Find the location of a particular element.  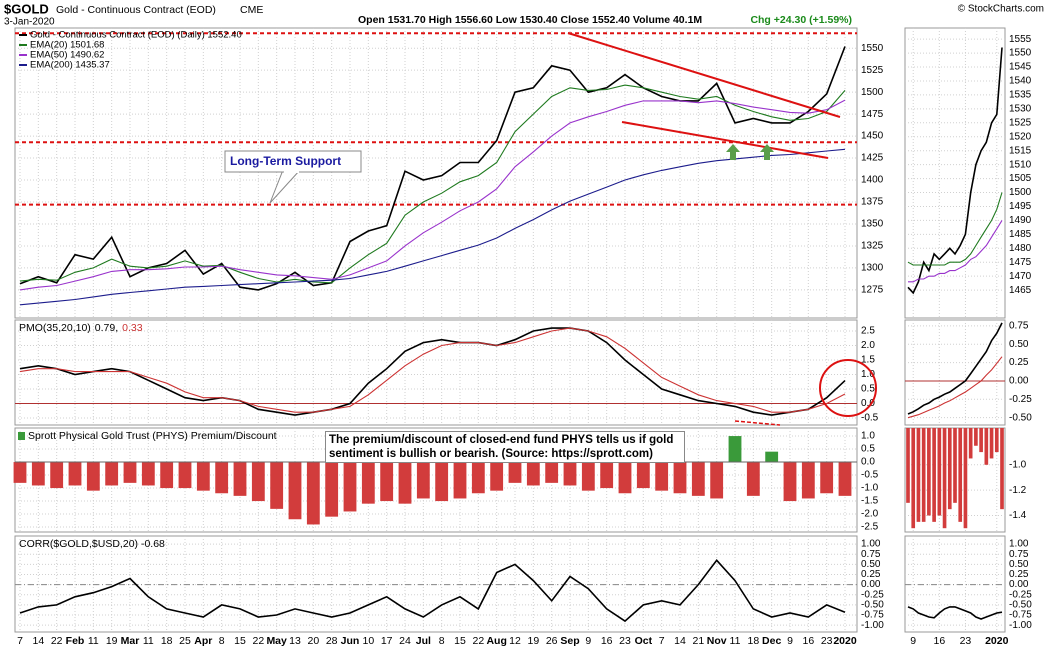

x-tick-label: 12 is located at coordinates (515, 641).